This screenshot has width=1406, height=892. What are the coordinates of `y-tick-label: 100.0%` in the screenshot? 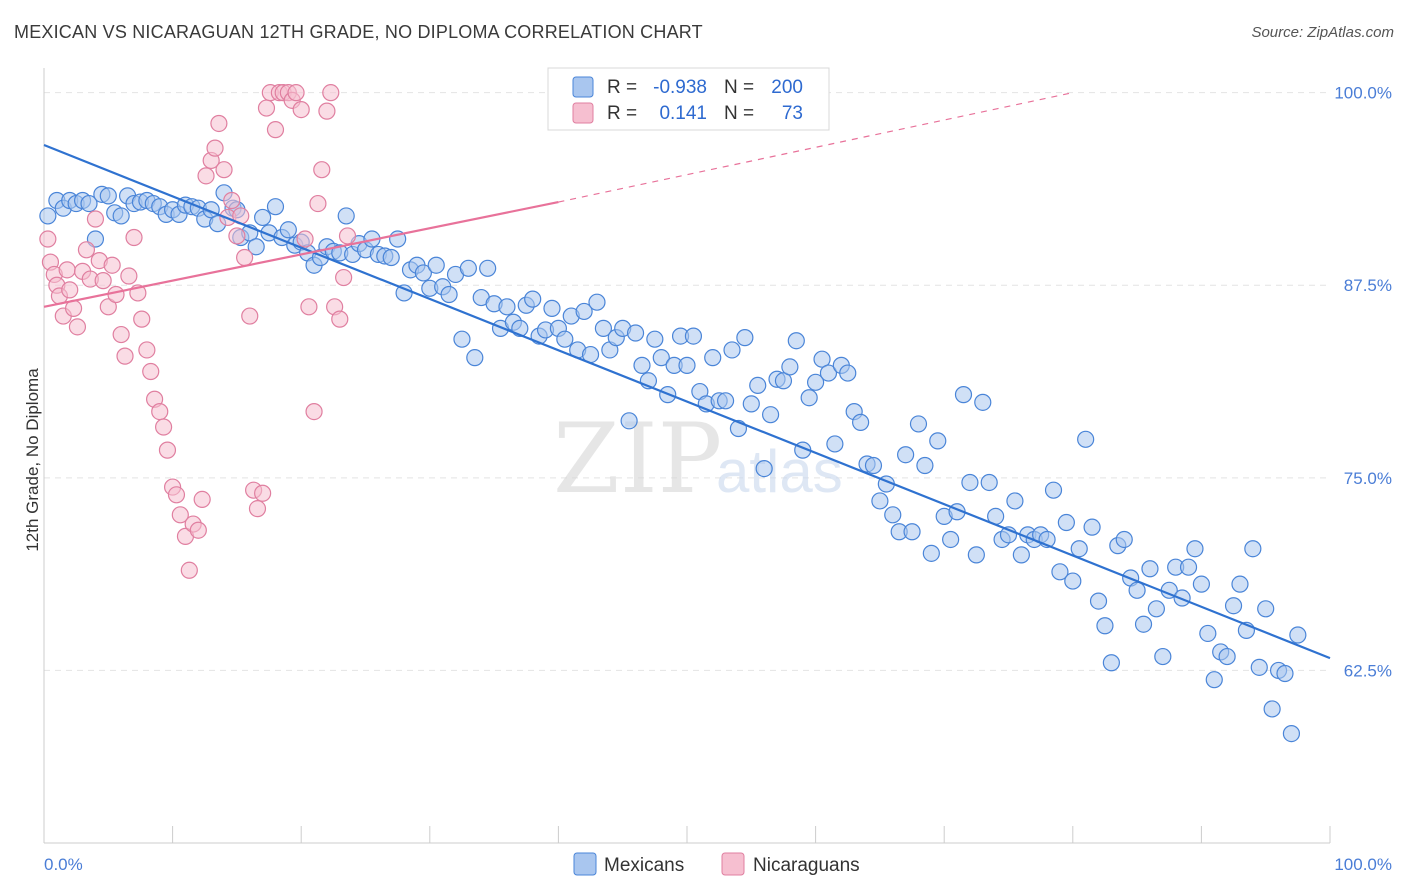 It's located at (1363, 93).